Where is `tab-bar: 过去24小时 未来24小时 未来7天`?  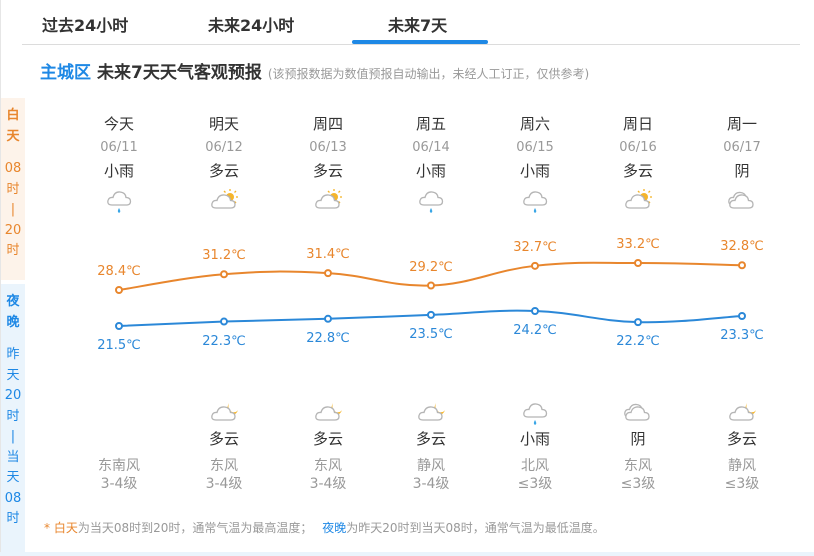
tab-bar: 过去24小时 未来24小时 未来7天 is located at coordinates (411, 22).